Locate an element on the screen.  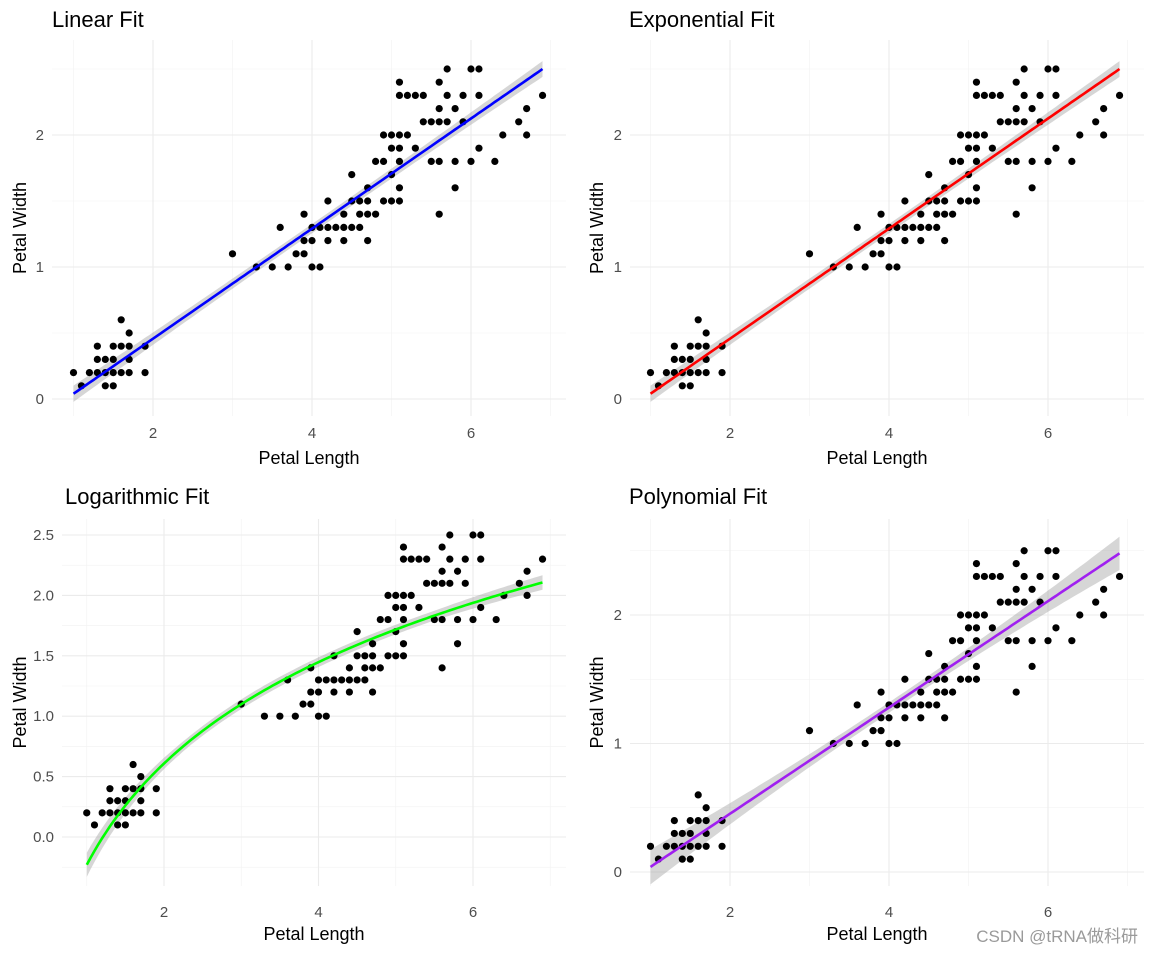
x-tick-label: 4 is located at coordinates (312, 433).